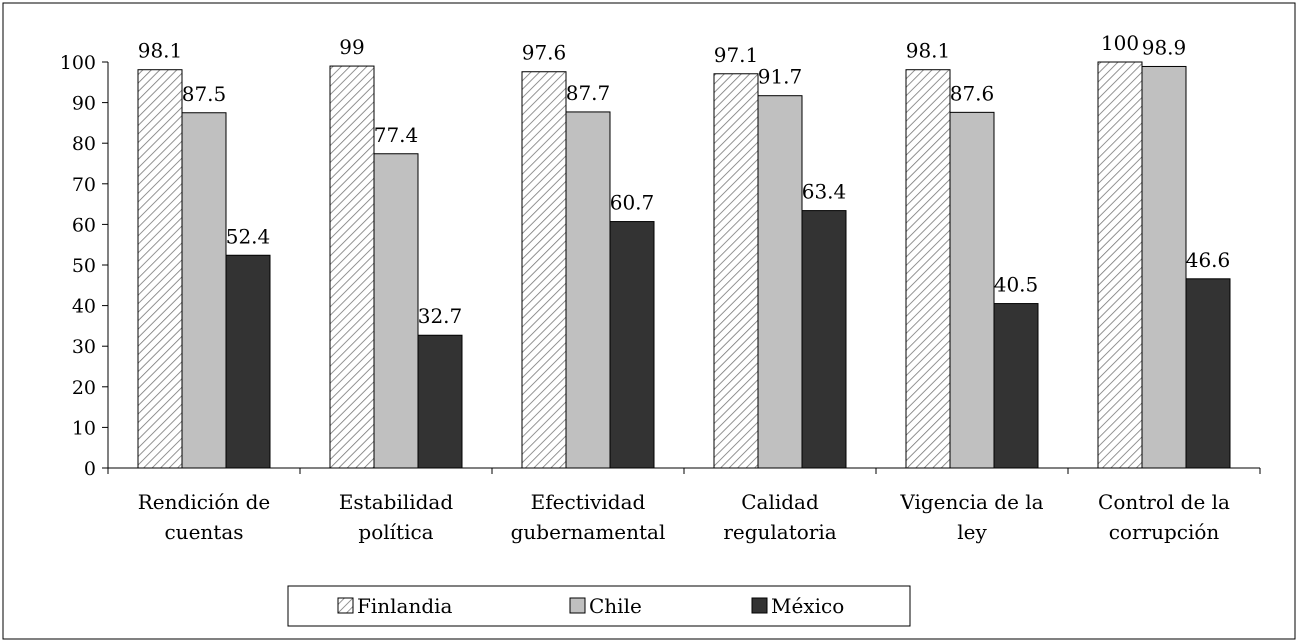 The height and width of the screenshot is (642, 1298). Describe the element at coordinates (1016, 386) in the screenshot. I see `bar-méxico-4` at that location.